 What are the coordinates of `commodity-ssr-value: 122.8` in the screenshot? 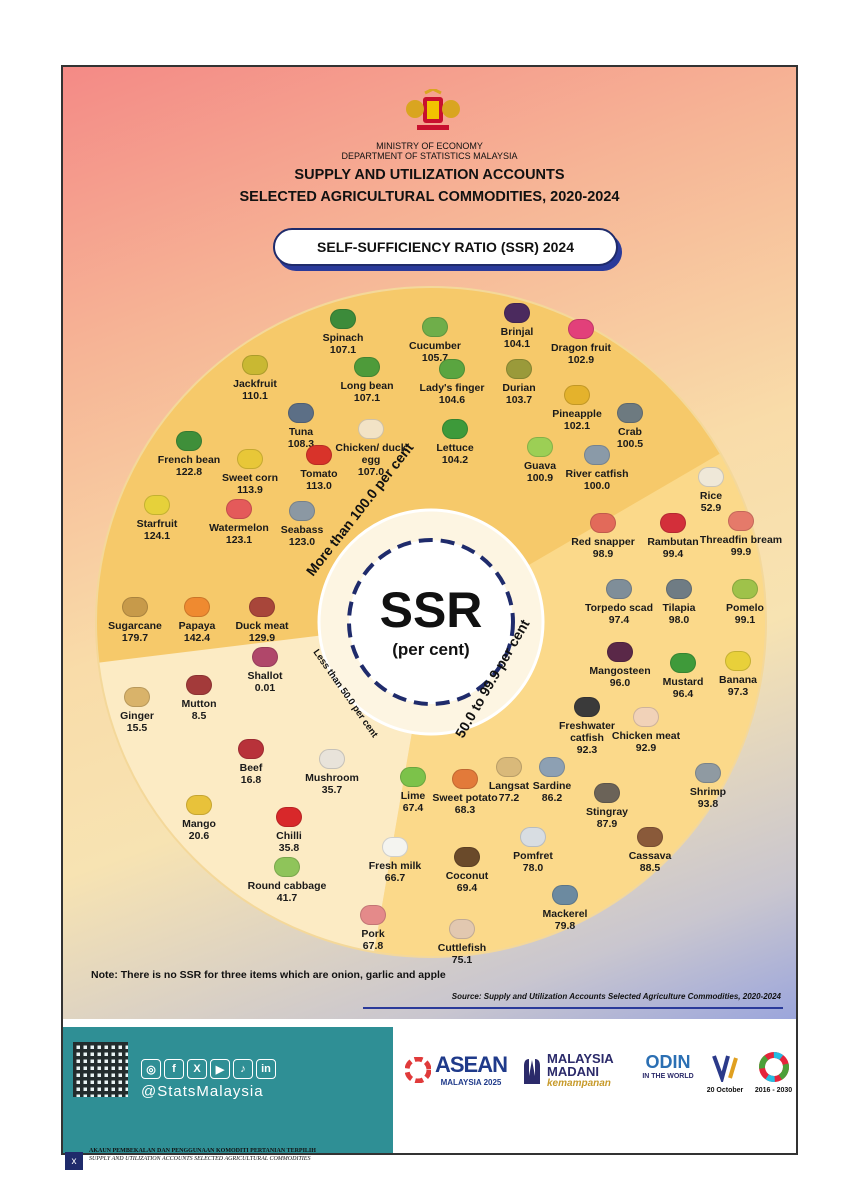 It's located at (189, 472).